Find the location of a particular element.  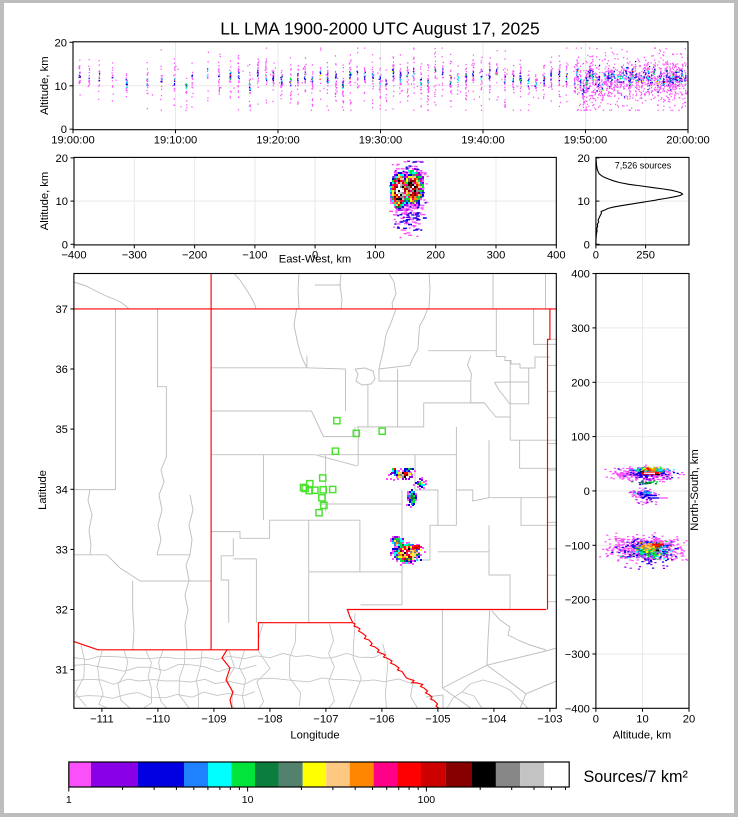

svg-text: 32 is located at coordinates (61, 611).